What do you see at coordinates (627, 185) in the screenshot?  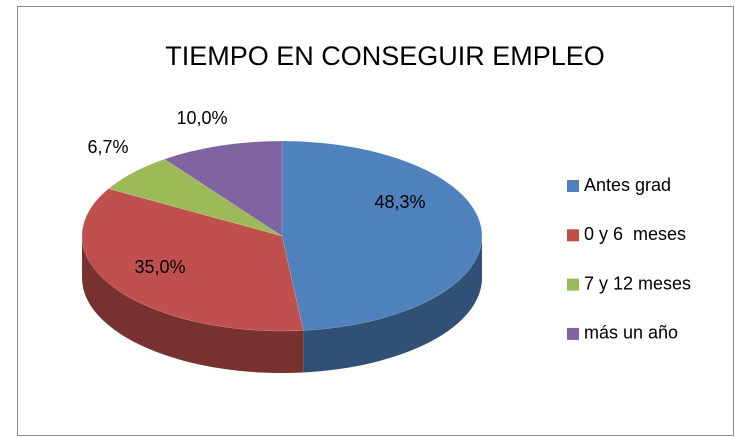 I see `legend-label: Antes grad` at bounding box center [627, 185].